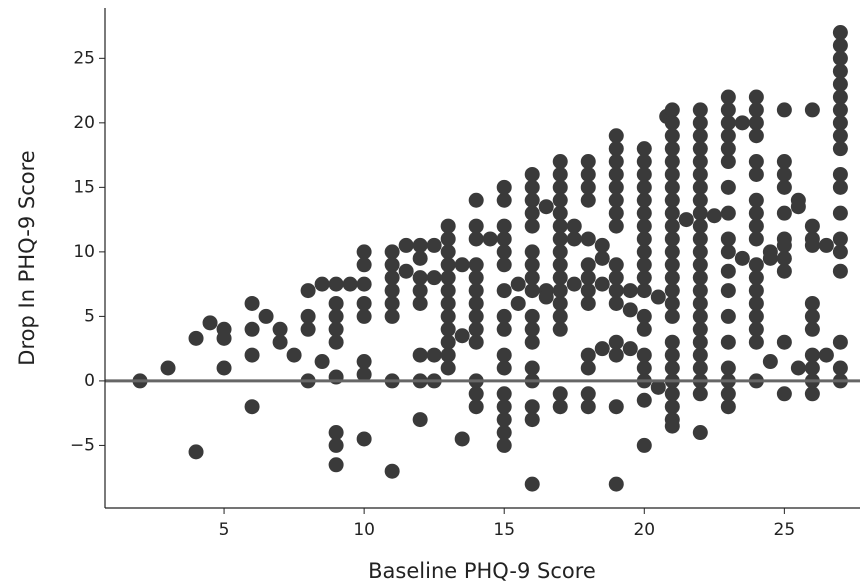 The image size is (862, 584). What do you see at coordinates (644, 530) in the screenshot?
I see `x-tick-label: 20` at bounding box center [644, 530].